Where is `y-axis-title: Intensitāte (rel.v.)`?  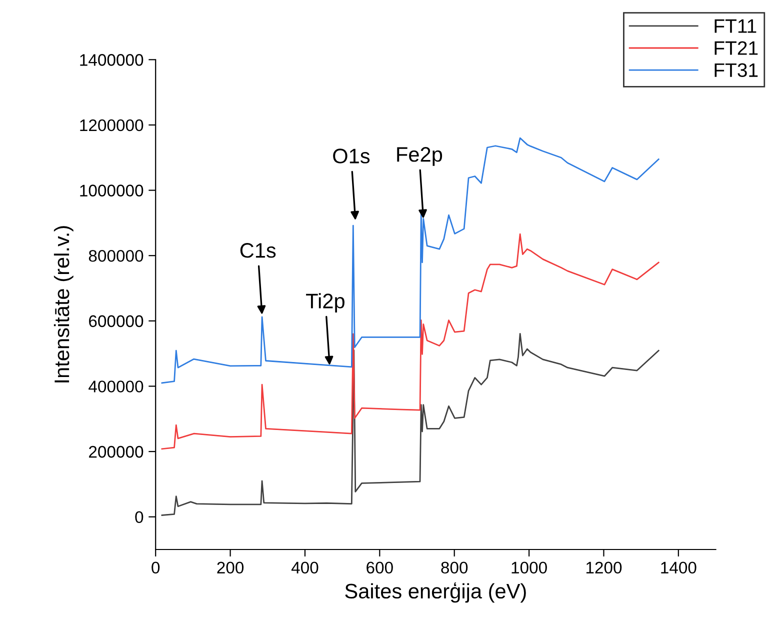 y-axis-title: Intensitāte (rel.v.) is located at coordinates (64, 304).